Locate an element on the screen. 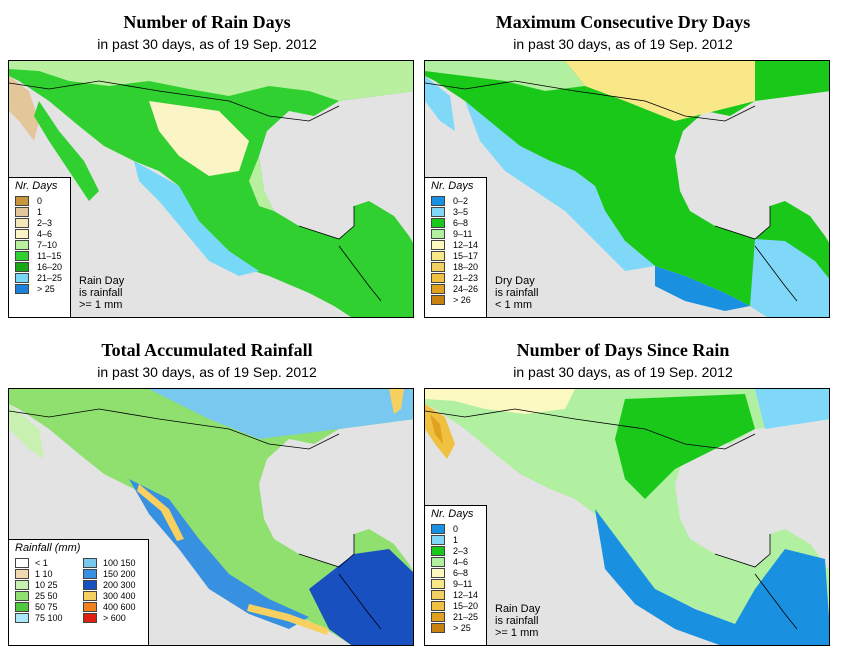 The image size is (846, 658). legend-row: 150 200 is located at coordinates (111, 573).